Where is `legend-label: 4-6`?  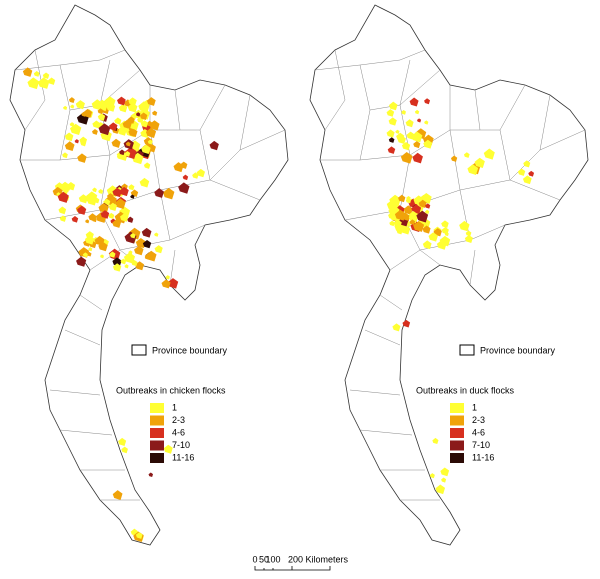
legend-label: 4-6 is located at coordinates (178, 432).